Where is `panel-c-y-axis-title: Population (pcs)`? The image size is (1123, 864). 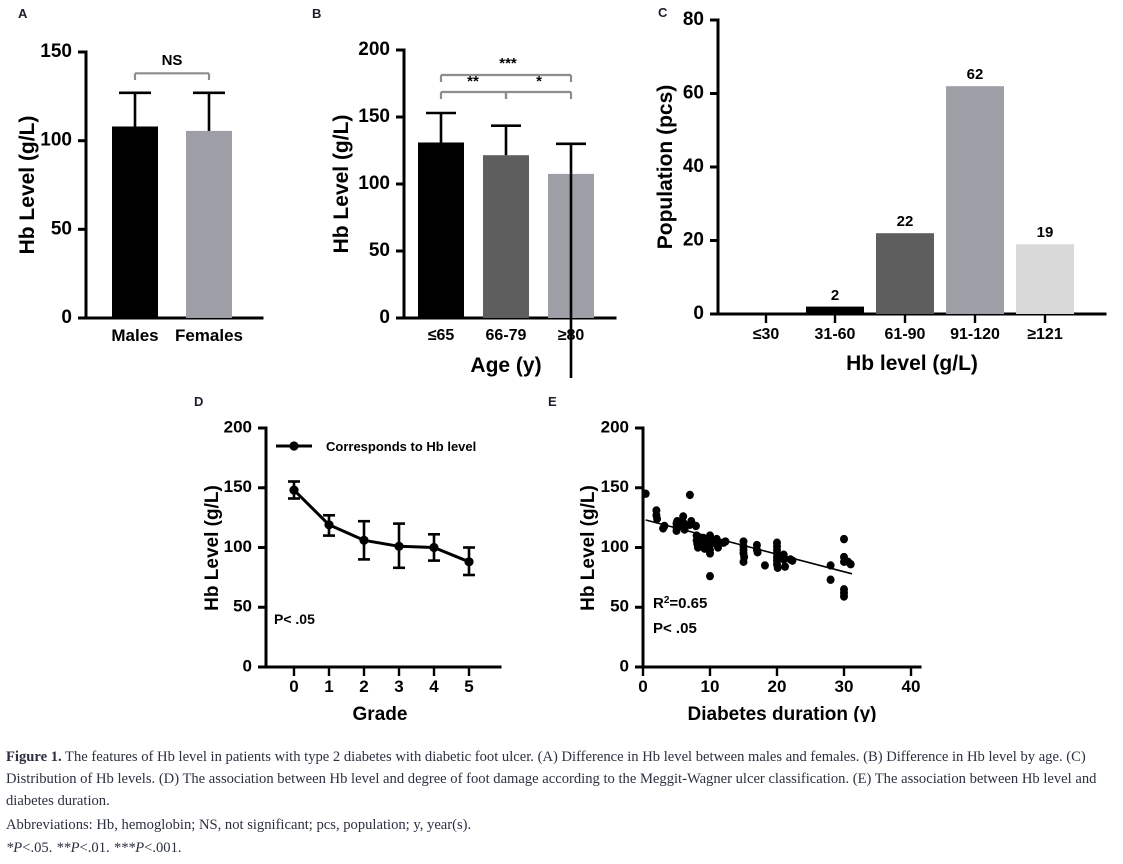
panel-c-y-axis-title: Population (pcs) is located at coordinates (665, 167).